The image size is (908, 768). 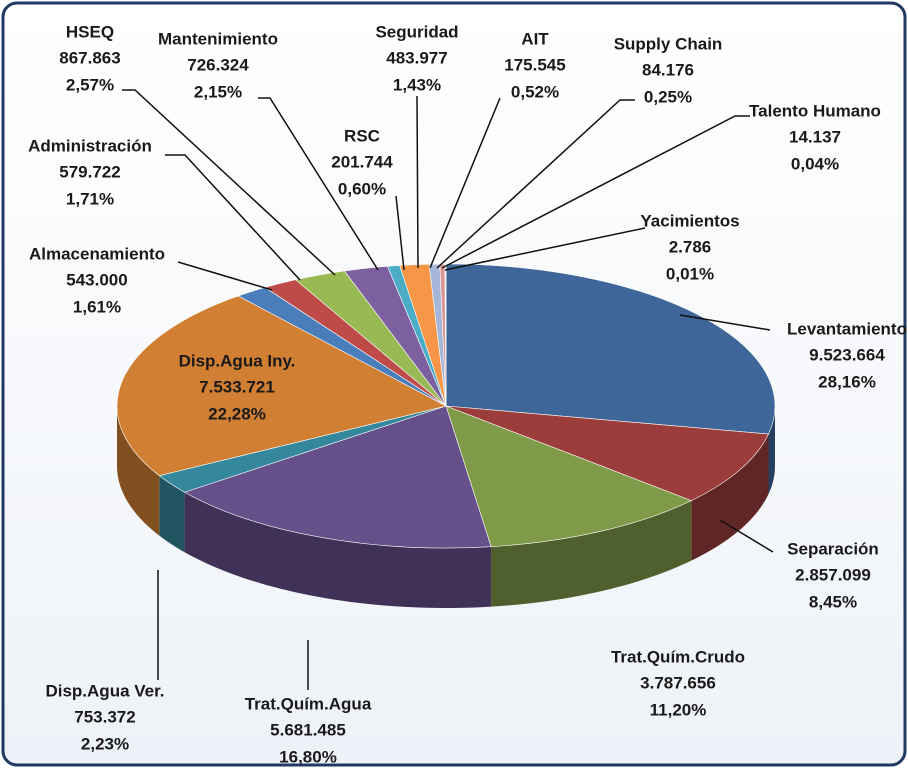 What do you see at coordinates (90, 31) in the screenshot?
I see `category-label: HSEQ` at bounding box center [90, 31].